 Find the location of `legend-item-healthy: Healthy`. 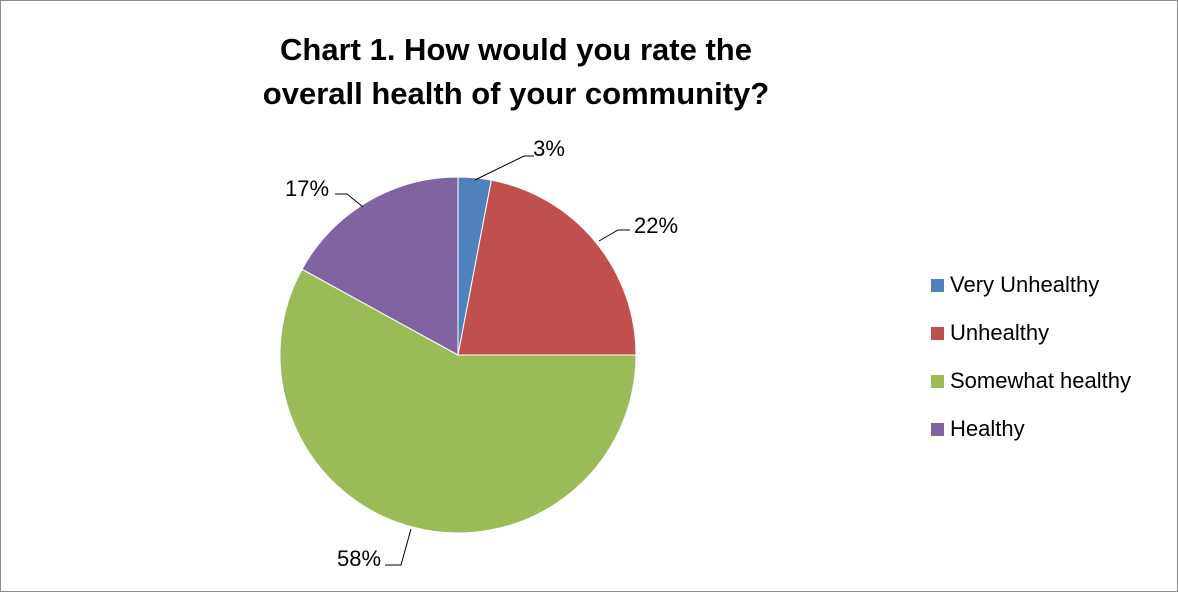

legend-item-healthy: Healthy is located at coordinates (1031, 429).